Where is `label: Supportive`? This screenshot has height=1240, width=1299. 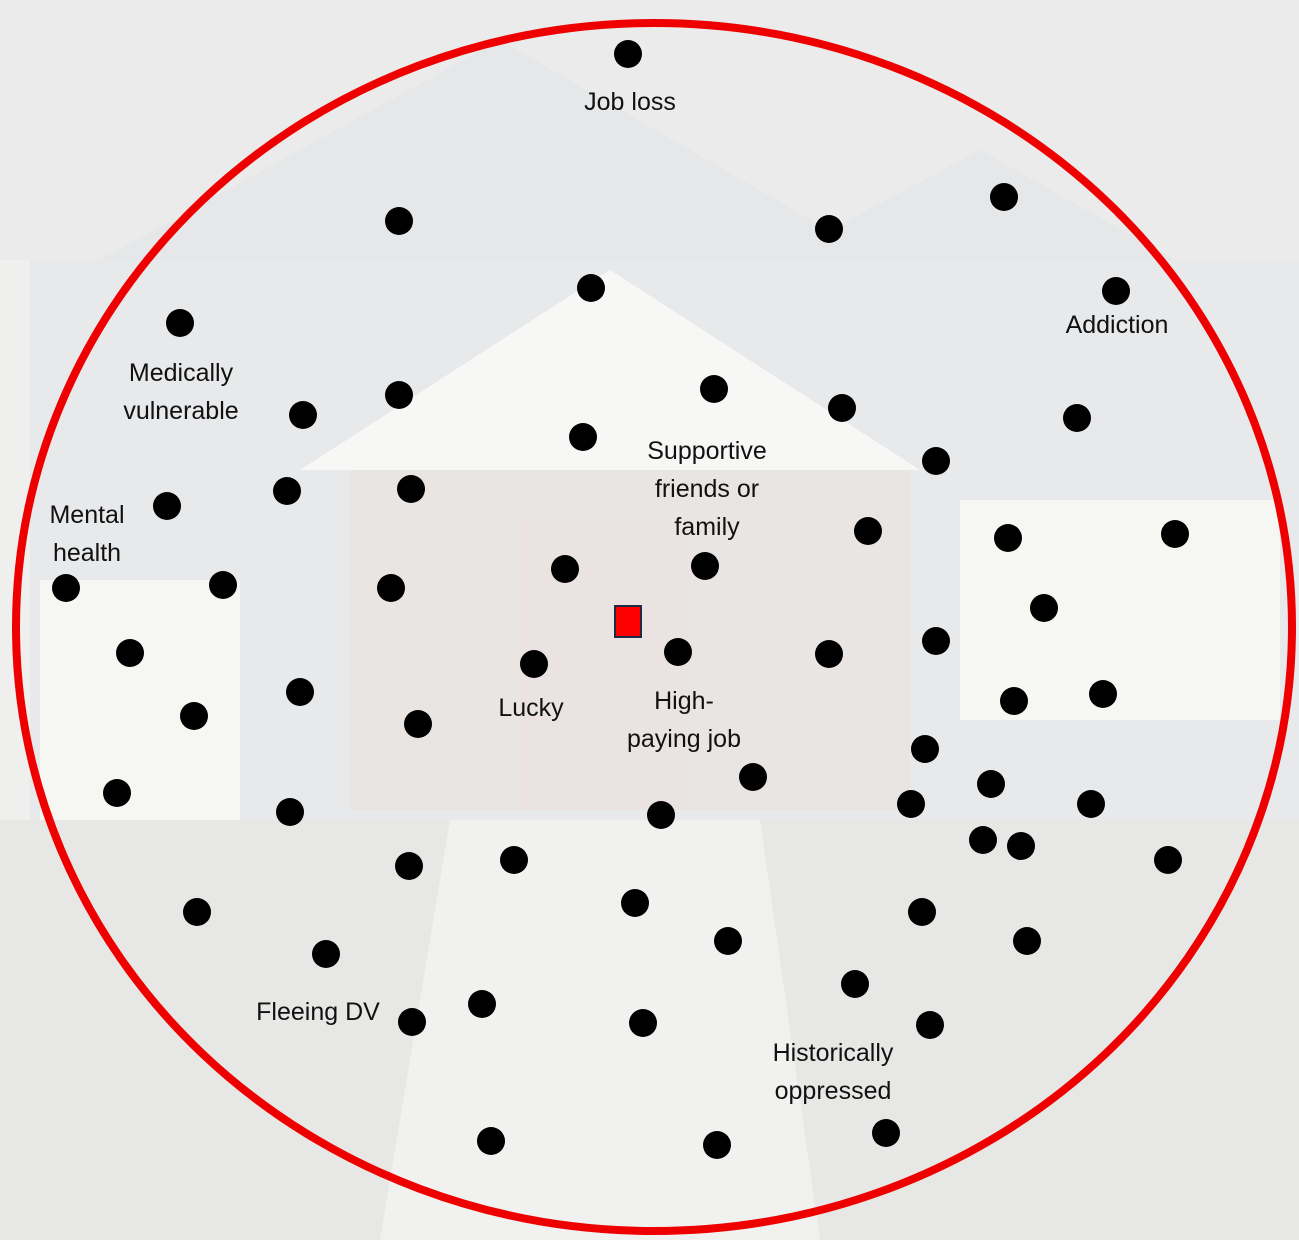 label: Supportive is located at coordinates (707, 451).